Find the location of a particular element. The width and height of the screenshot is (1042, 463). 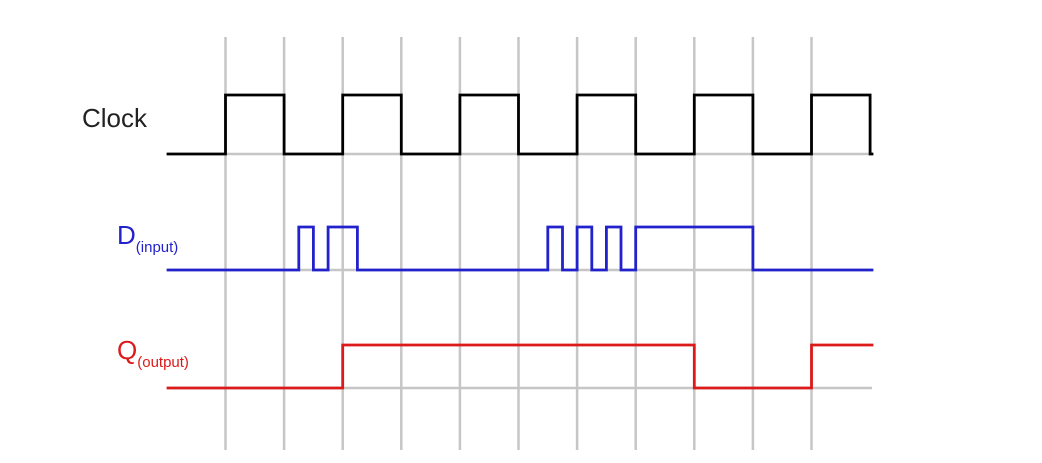

output-label-main: Q is located at coordinates (127, 350).